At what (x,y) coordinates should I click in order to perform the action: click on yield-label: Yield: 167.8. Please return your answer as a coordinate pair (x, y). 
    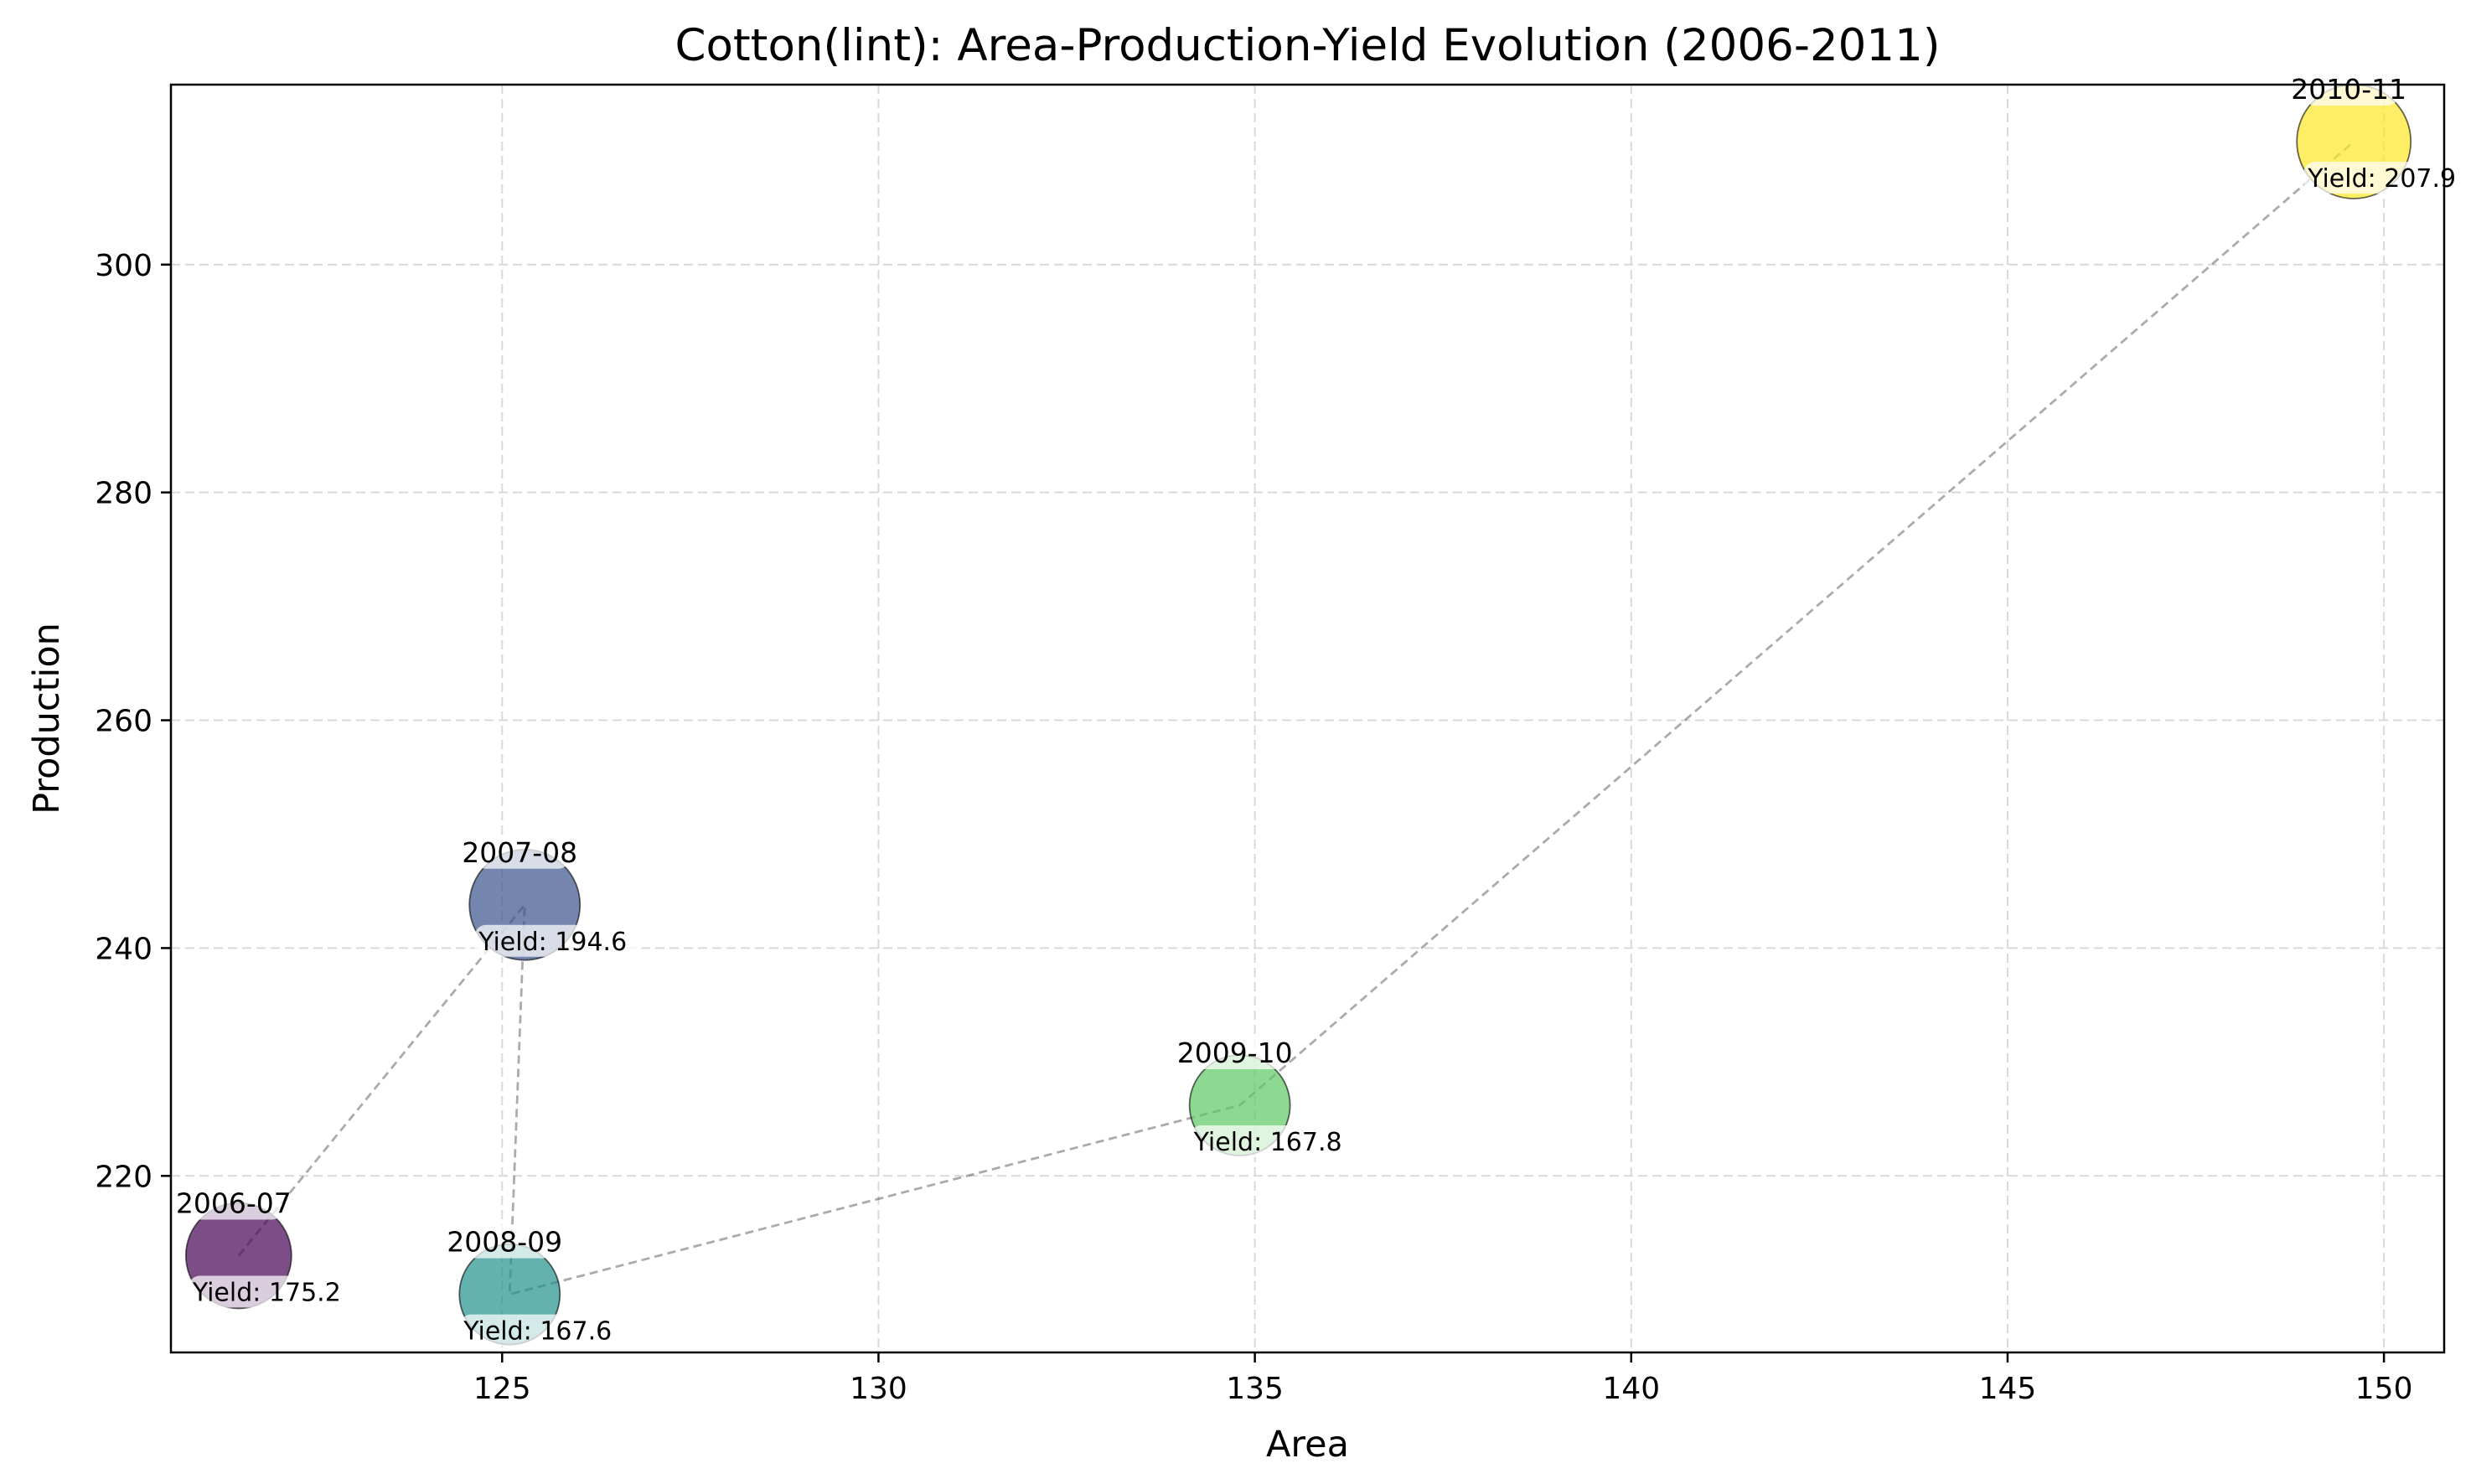
    Looking at the image, I should click on (1267, 1142).